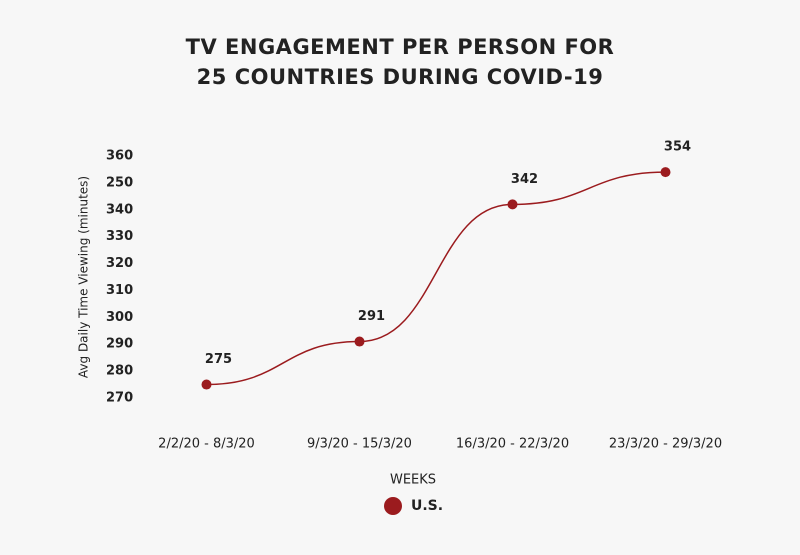  Describe the element at coordinates (119, 263) in the screenshot. I see `y-tick-label: 320` at that location.